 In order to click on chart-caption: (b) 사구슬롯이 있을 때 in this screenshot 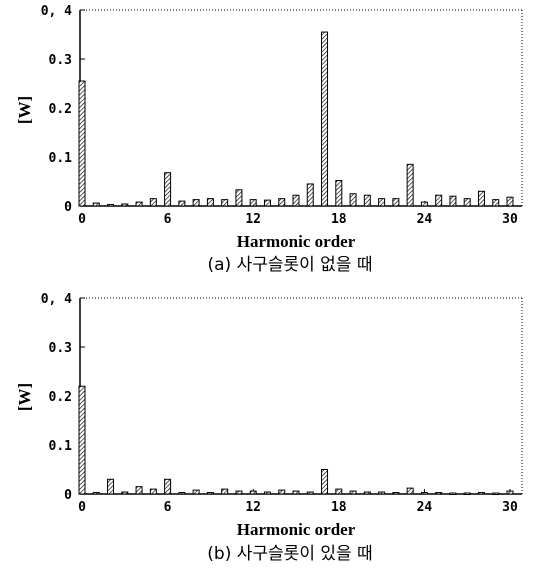, I will do `click(289, 554)`.